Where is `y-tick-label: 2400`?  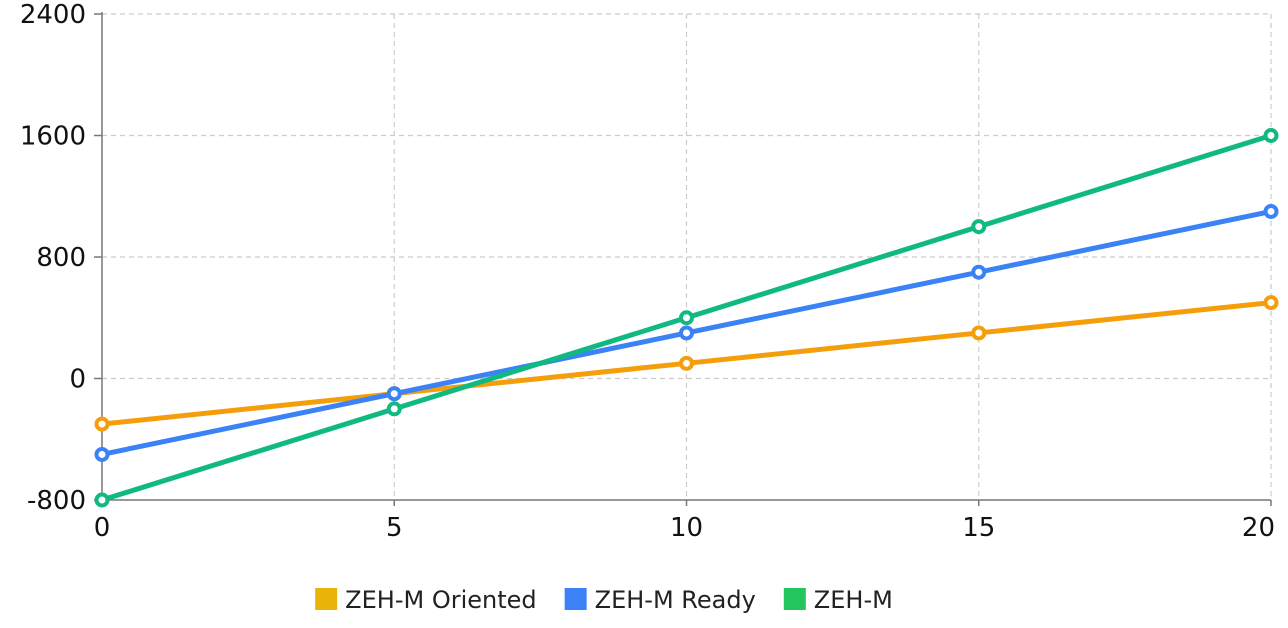 y-tick-label: 2400 is located at coordinates (53, 15).